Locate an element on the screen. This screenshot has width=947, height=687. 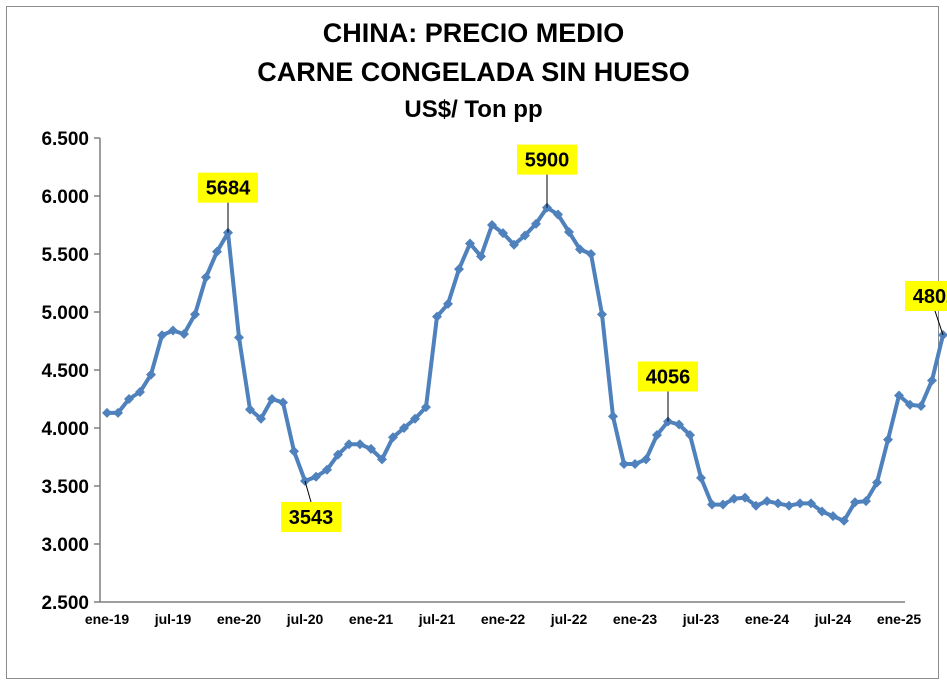
y-tick-label: 4.500 is located at coordinates (65, 371).